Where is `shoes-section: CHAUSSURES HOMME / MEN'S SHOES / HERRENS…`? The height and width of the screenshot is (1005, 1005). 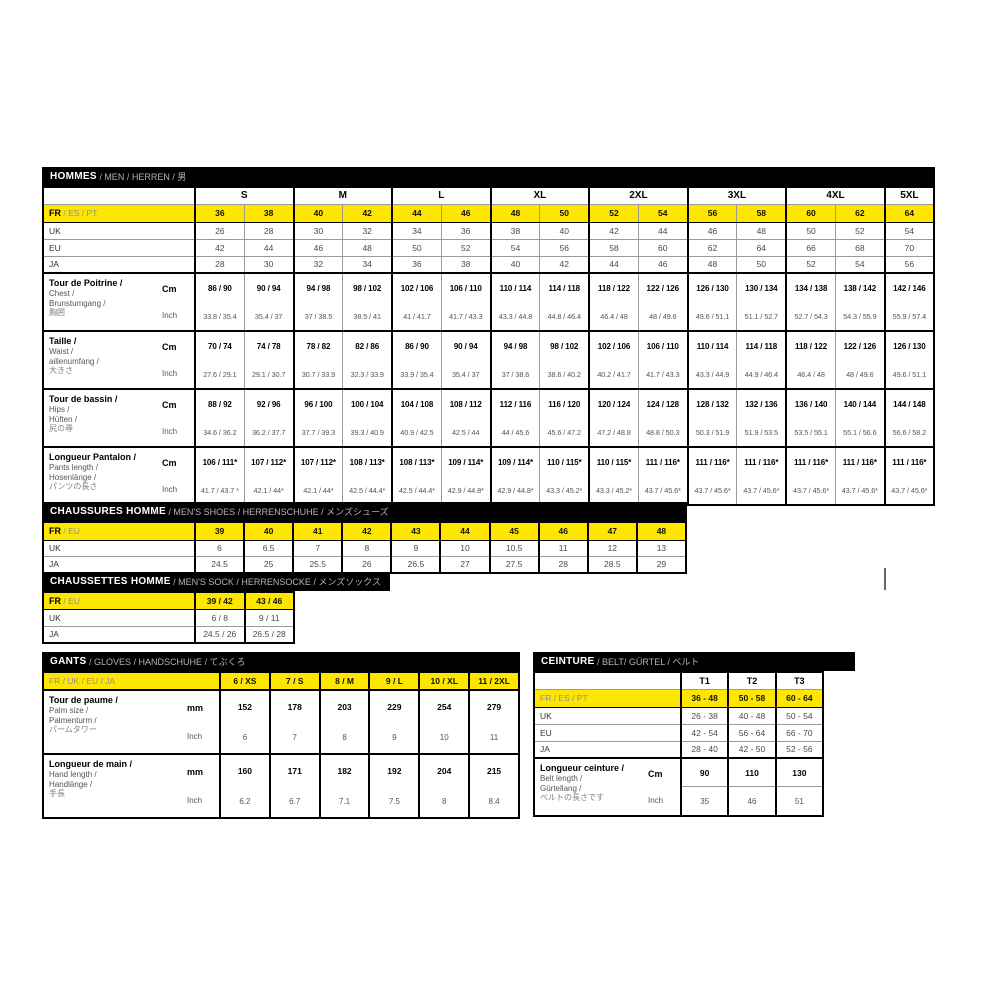 shoes-section: CHAUSSURES HOMME / MEN'S SHOES / HERRENS… is located at coordinates (364, 538).